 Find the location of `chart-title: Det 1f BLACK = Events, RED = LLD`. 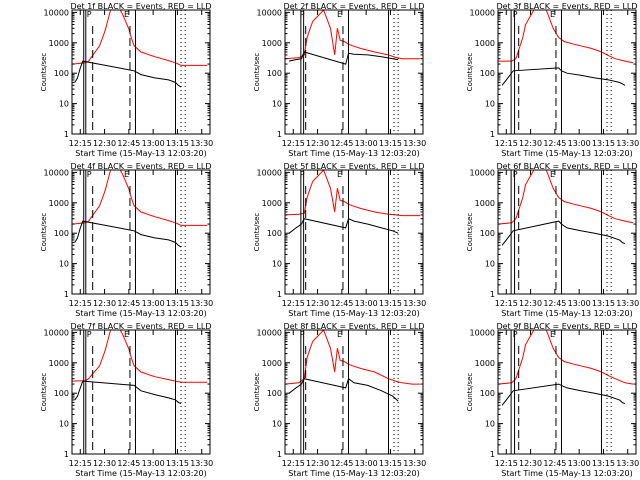

chart-title: Det 1f BLACK = Events, RED = LLD is located at coordinates (140, 6).